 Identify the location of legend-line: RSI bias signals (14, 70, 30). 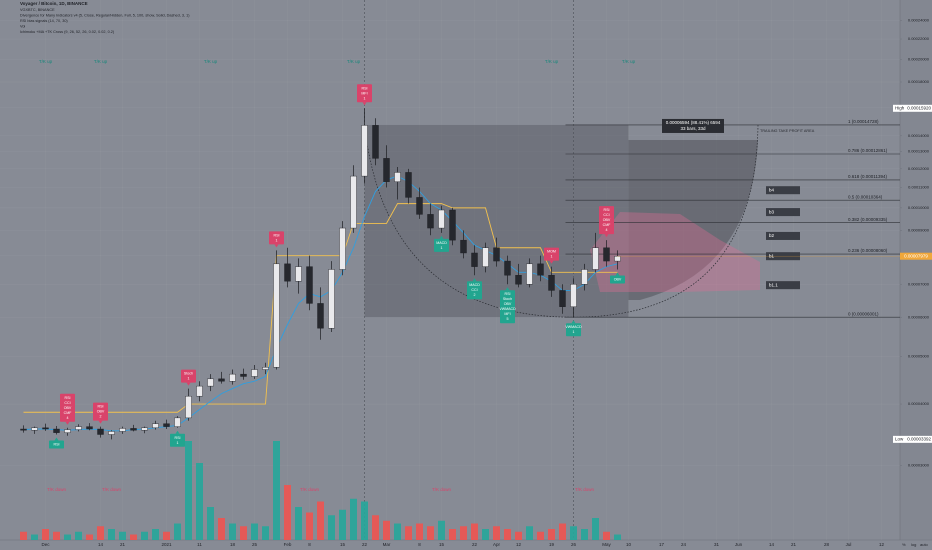
(44, 21).